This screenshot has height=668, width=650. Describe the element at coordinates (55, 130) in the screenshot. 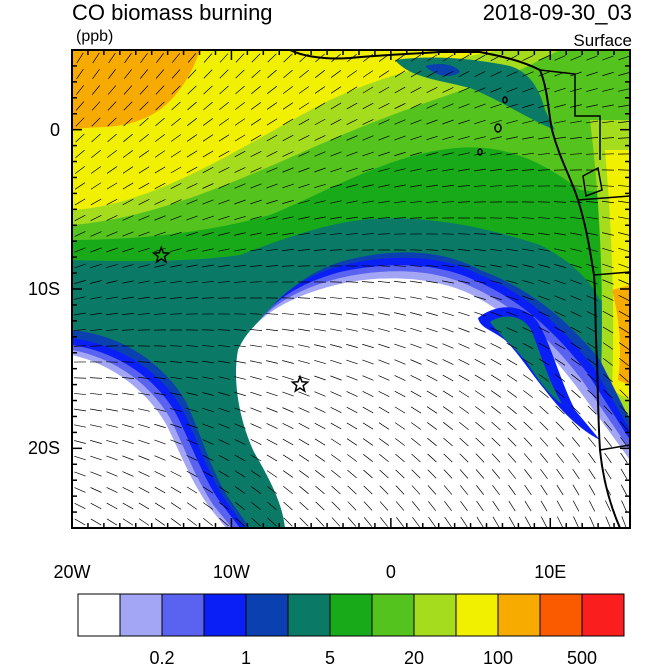

I see `y-tick-label: 0` at that location.